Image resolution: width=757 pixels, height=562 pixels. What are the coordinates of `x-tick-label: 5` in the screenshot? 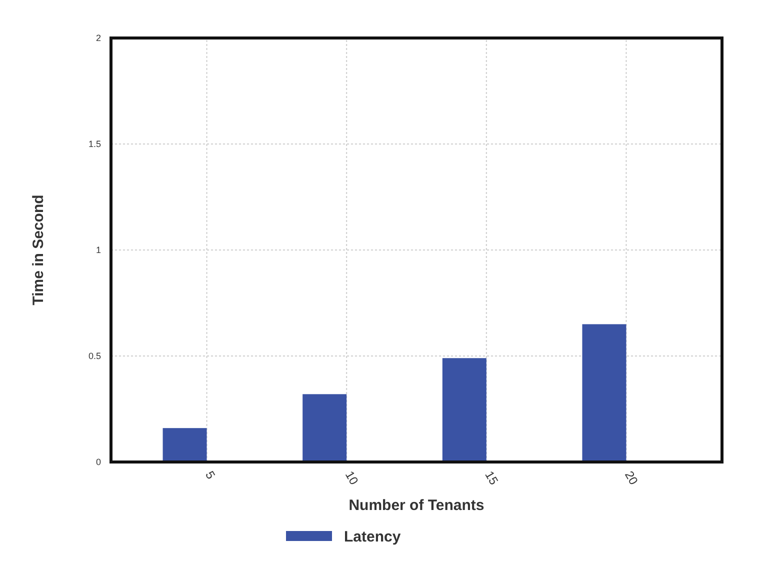 It's located at (210, 475).